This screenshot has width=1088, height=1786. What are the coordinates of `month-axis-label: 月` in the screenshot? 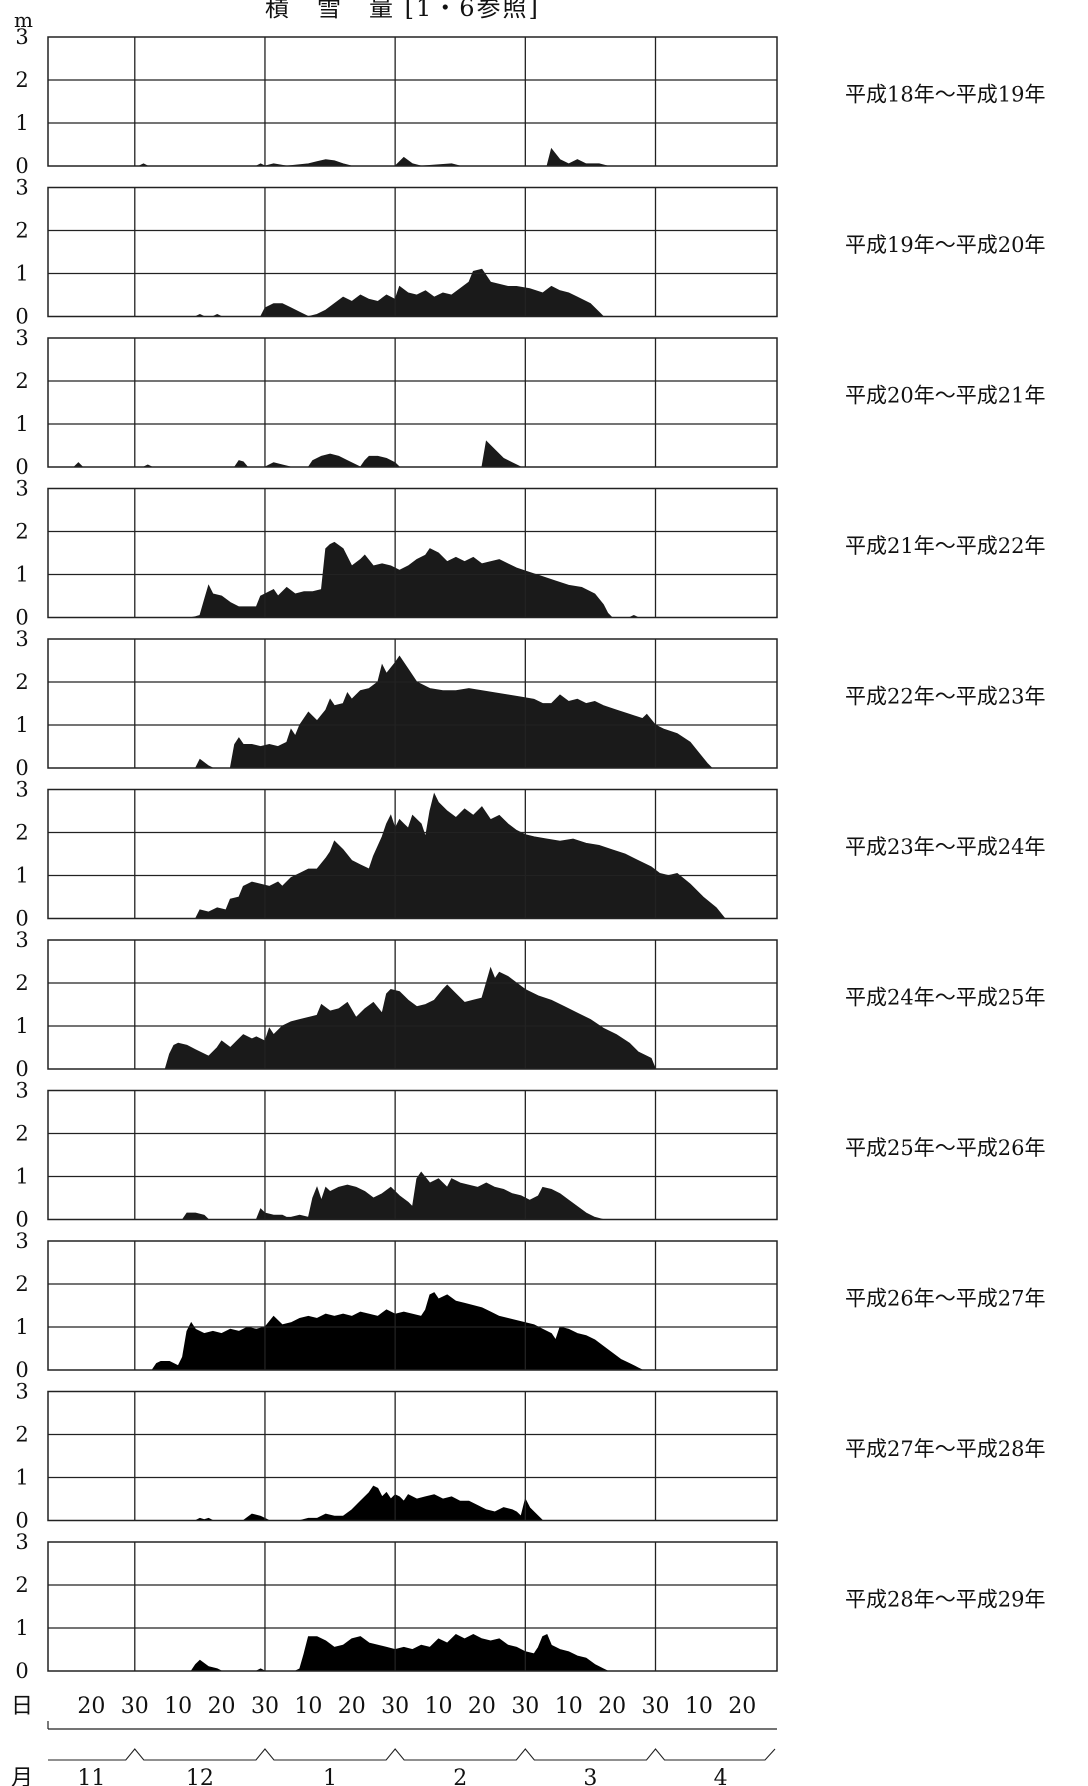 It's located at (22, 1776).